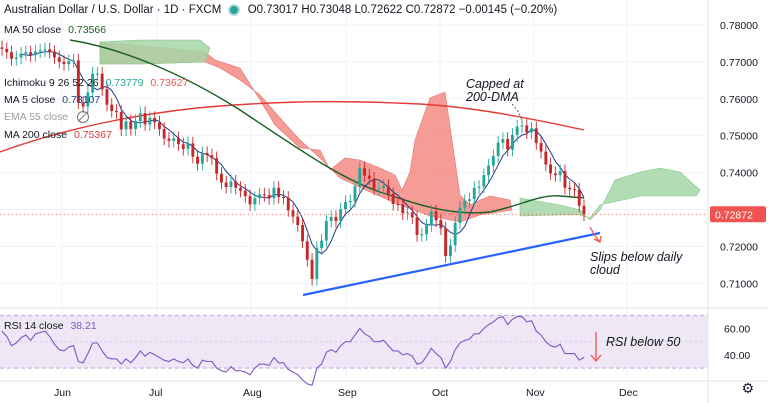 The image size is (768, 403). I want to click on arrow-down-icon, so click(596, 347).